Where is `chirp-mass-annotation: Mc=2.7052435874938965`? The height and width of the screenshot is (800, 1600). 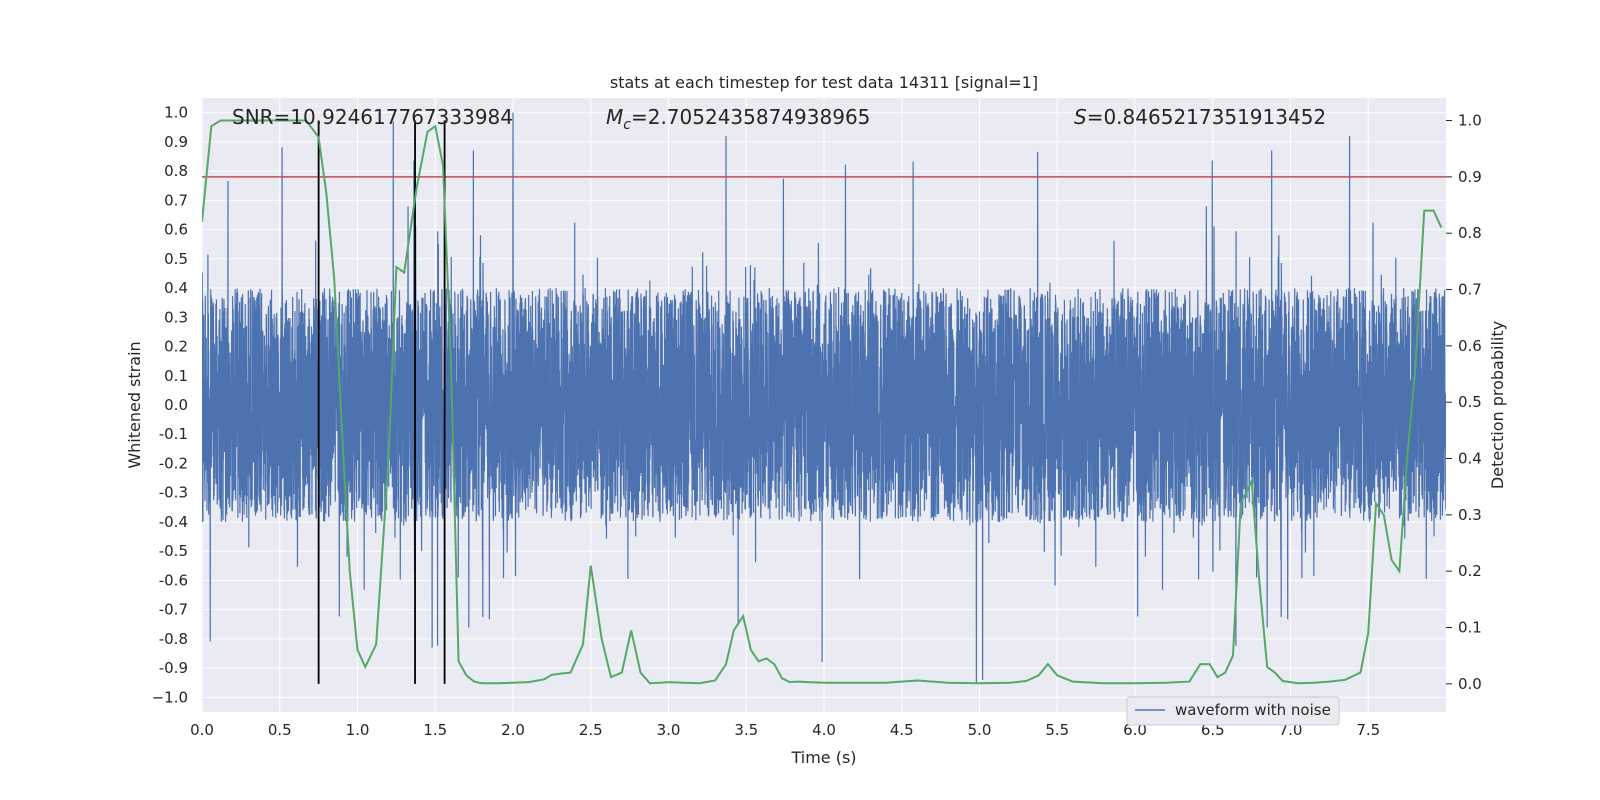
chirp-mass-annotation: Mc=2.7052435874938965 is located at coordinates (738, 119).